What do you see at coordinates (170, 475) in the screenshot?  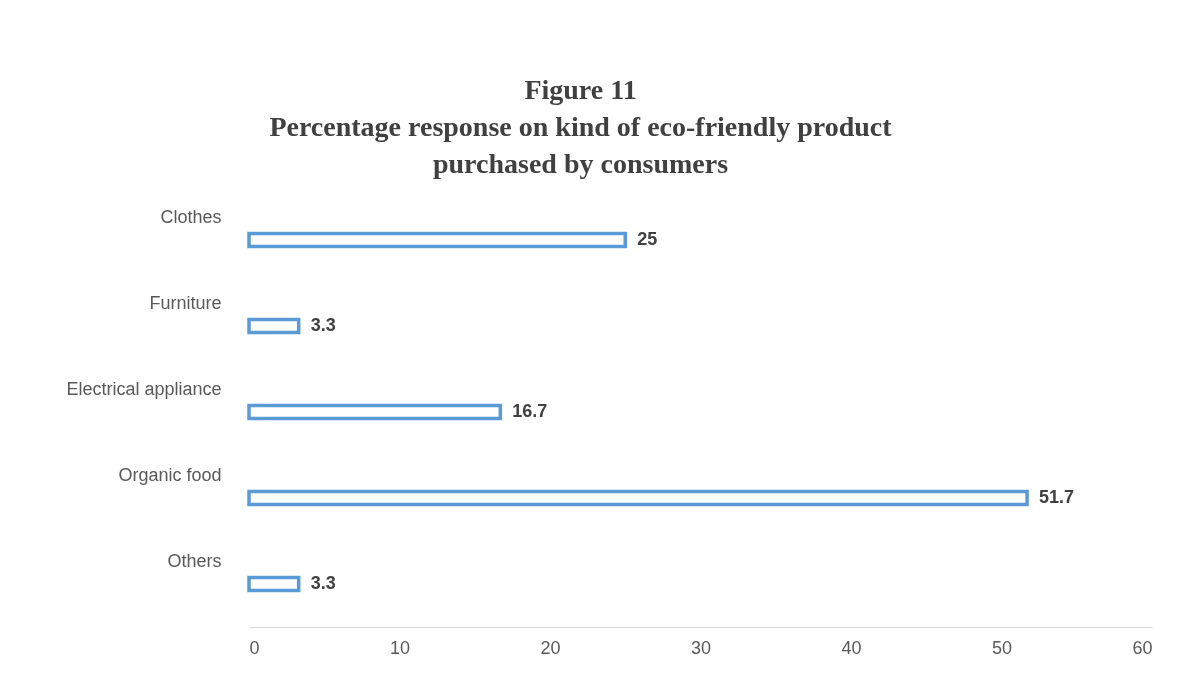 I see `y-tick-label: Organic food` at bounding box center [170, 475].